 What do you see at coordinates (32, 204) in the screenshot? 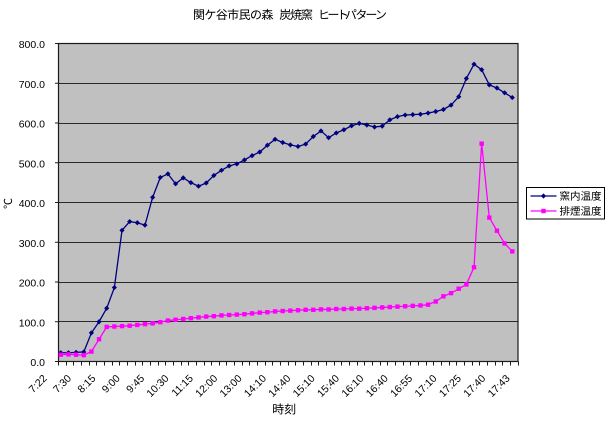
I see `svg-text: 400.0` at bounding box center [32, 204].